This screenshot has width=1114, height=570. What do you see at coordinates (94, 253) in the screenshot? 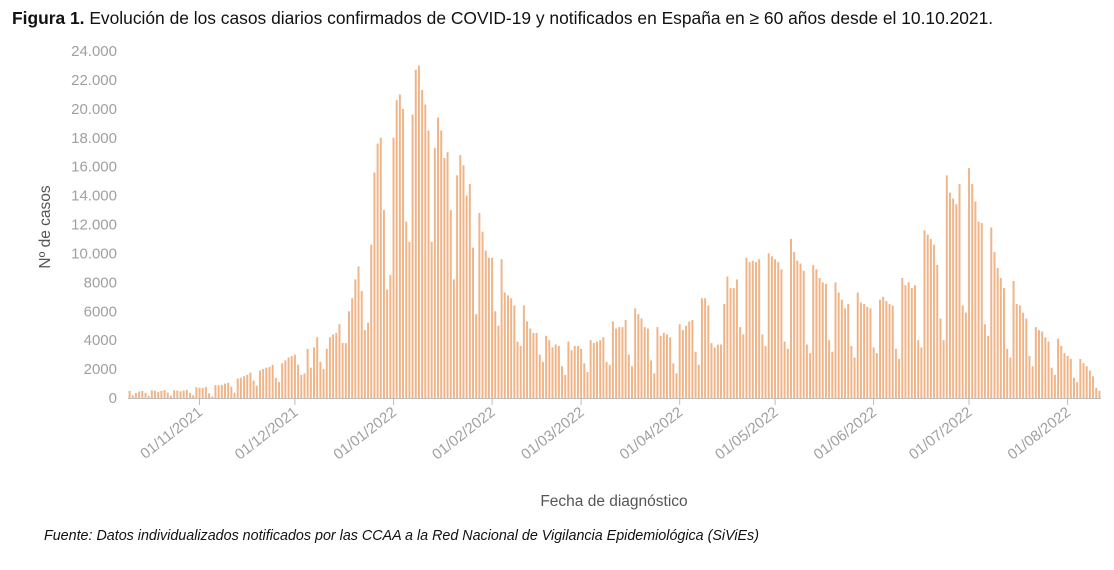
I see `y-tick-label: 10.000` at bounding box center [94, 253].